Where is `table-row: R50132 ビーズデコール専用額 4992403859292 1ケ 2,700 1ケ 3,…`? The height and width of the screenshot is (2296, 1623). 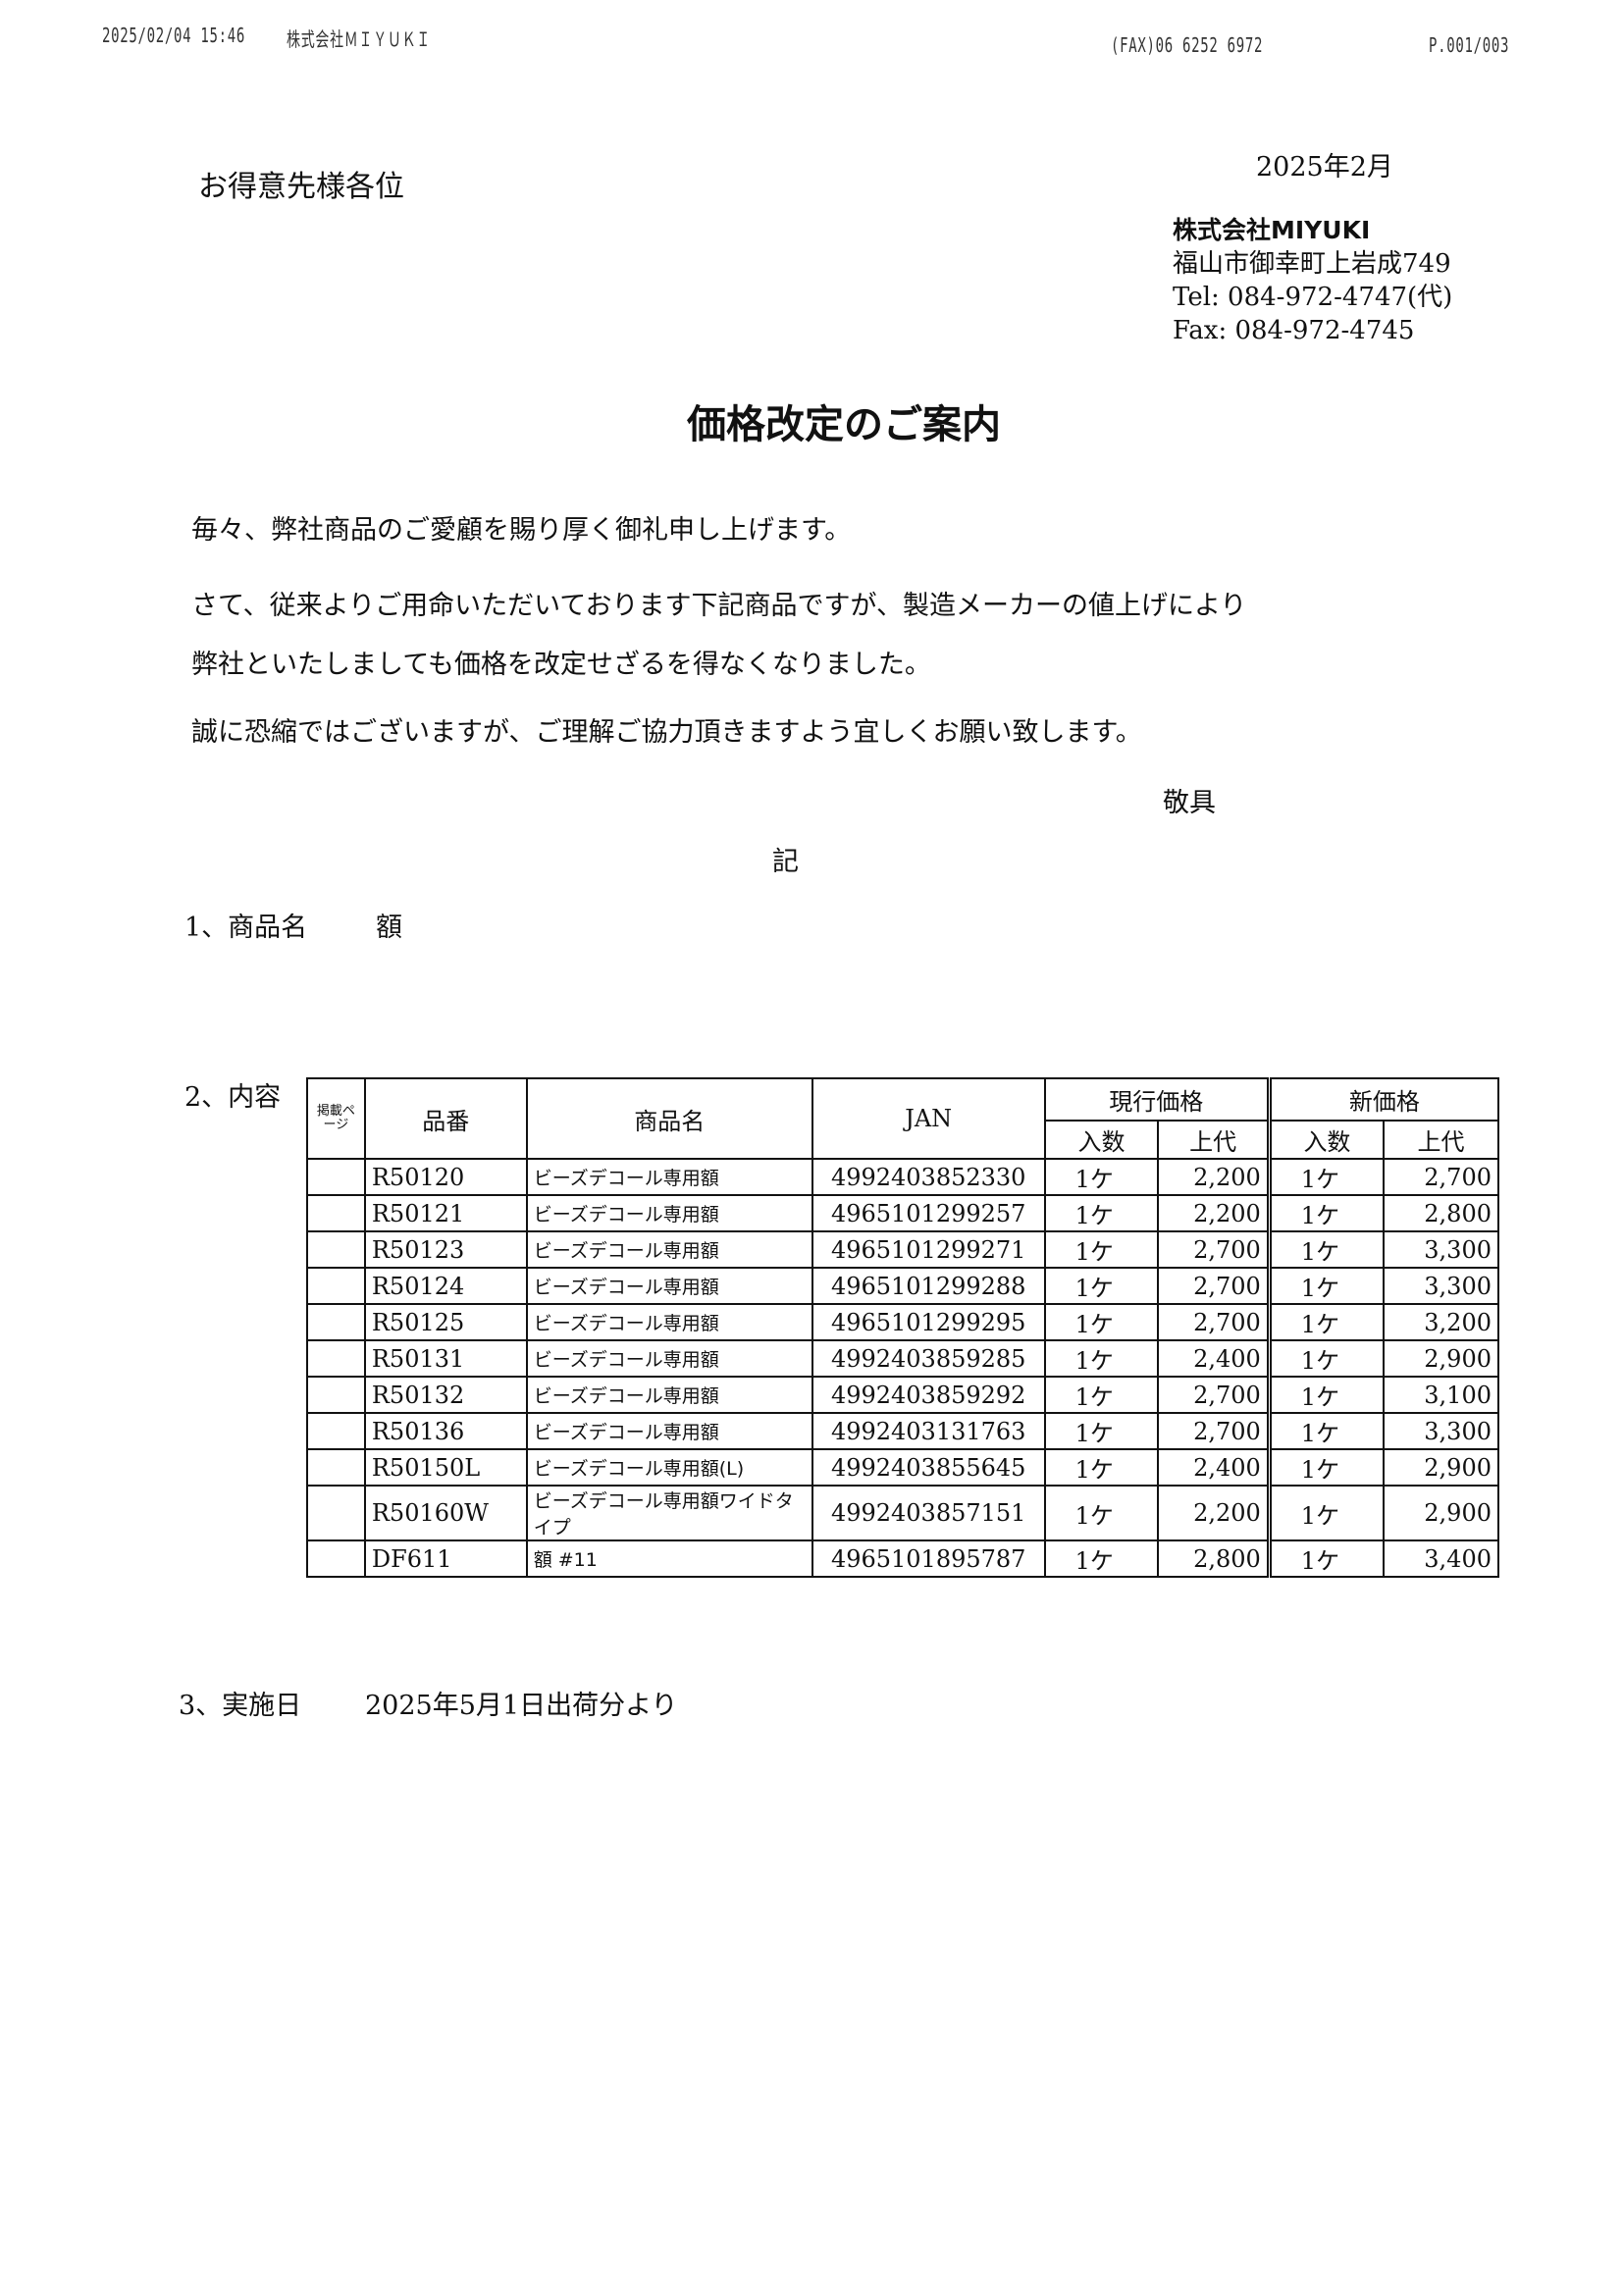 table-row: R50132 ビーズデコール専用額 4992403859292 1ケ 2,700 1ケ 3,… is located at coordinates (902, 1395).